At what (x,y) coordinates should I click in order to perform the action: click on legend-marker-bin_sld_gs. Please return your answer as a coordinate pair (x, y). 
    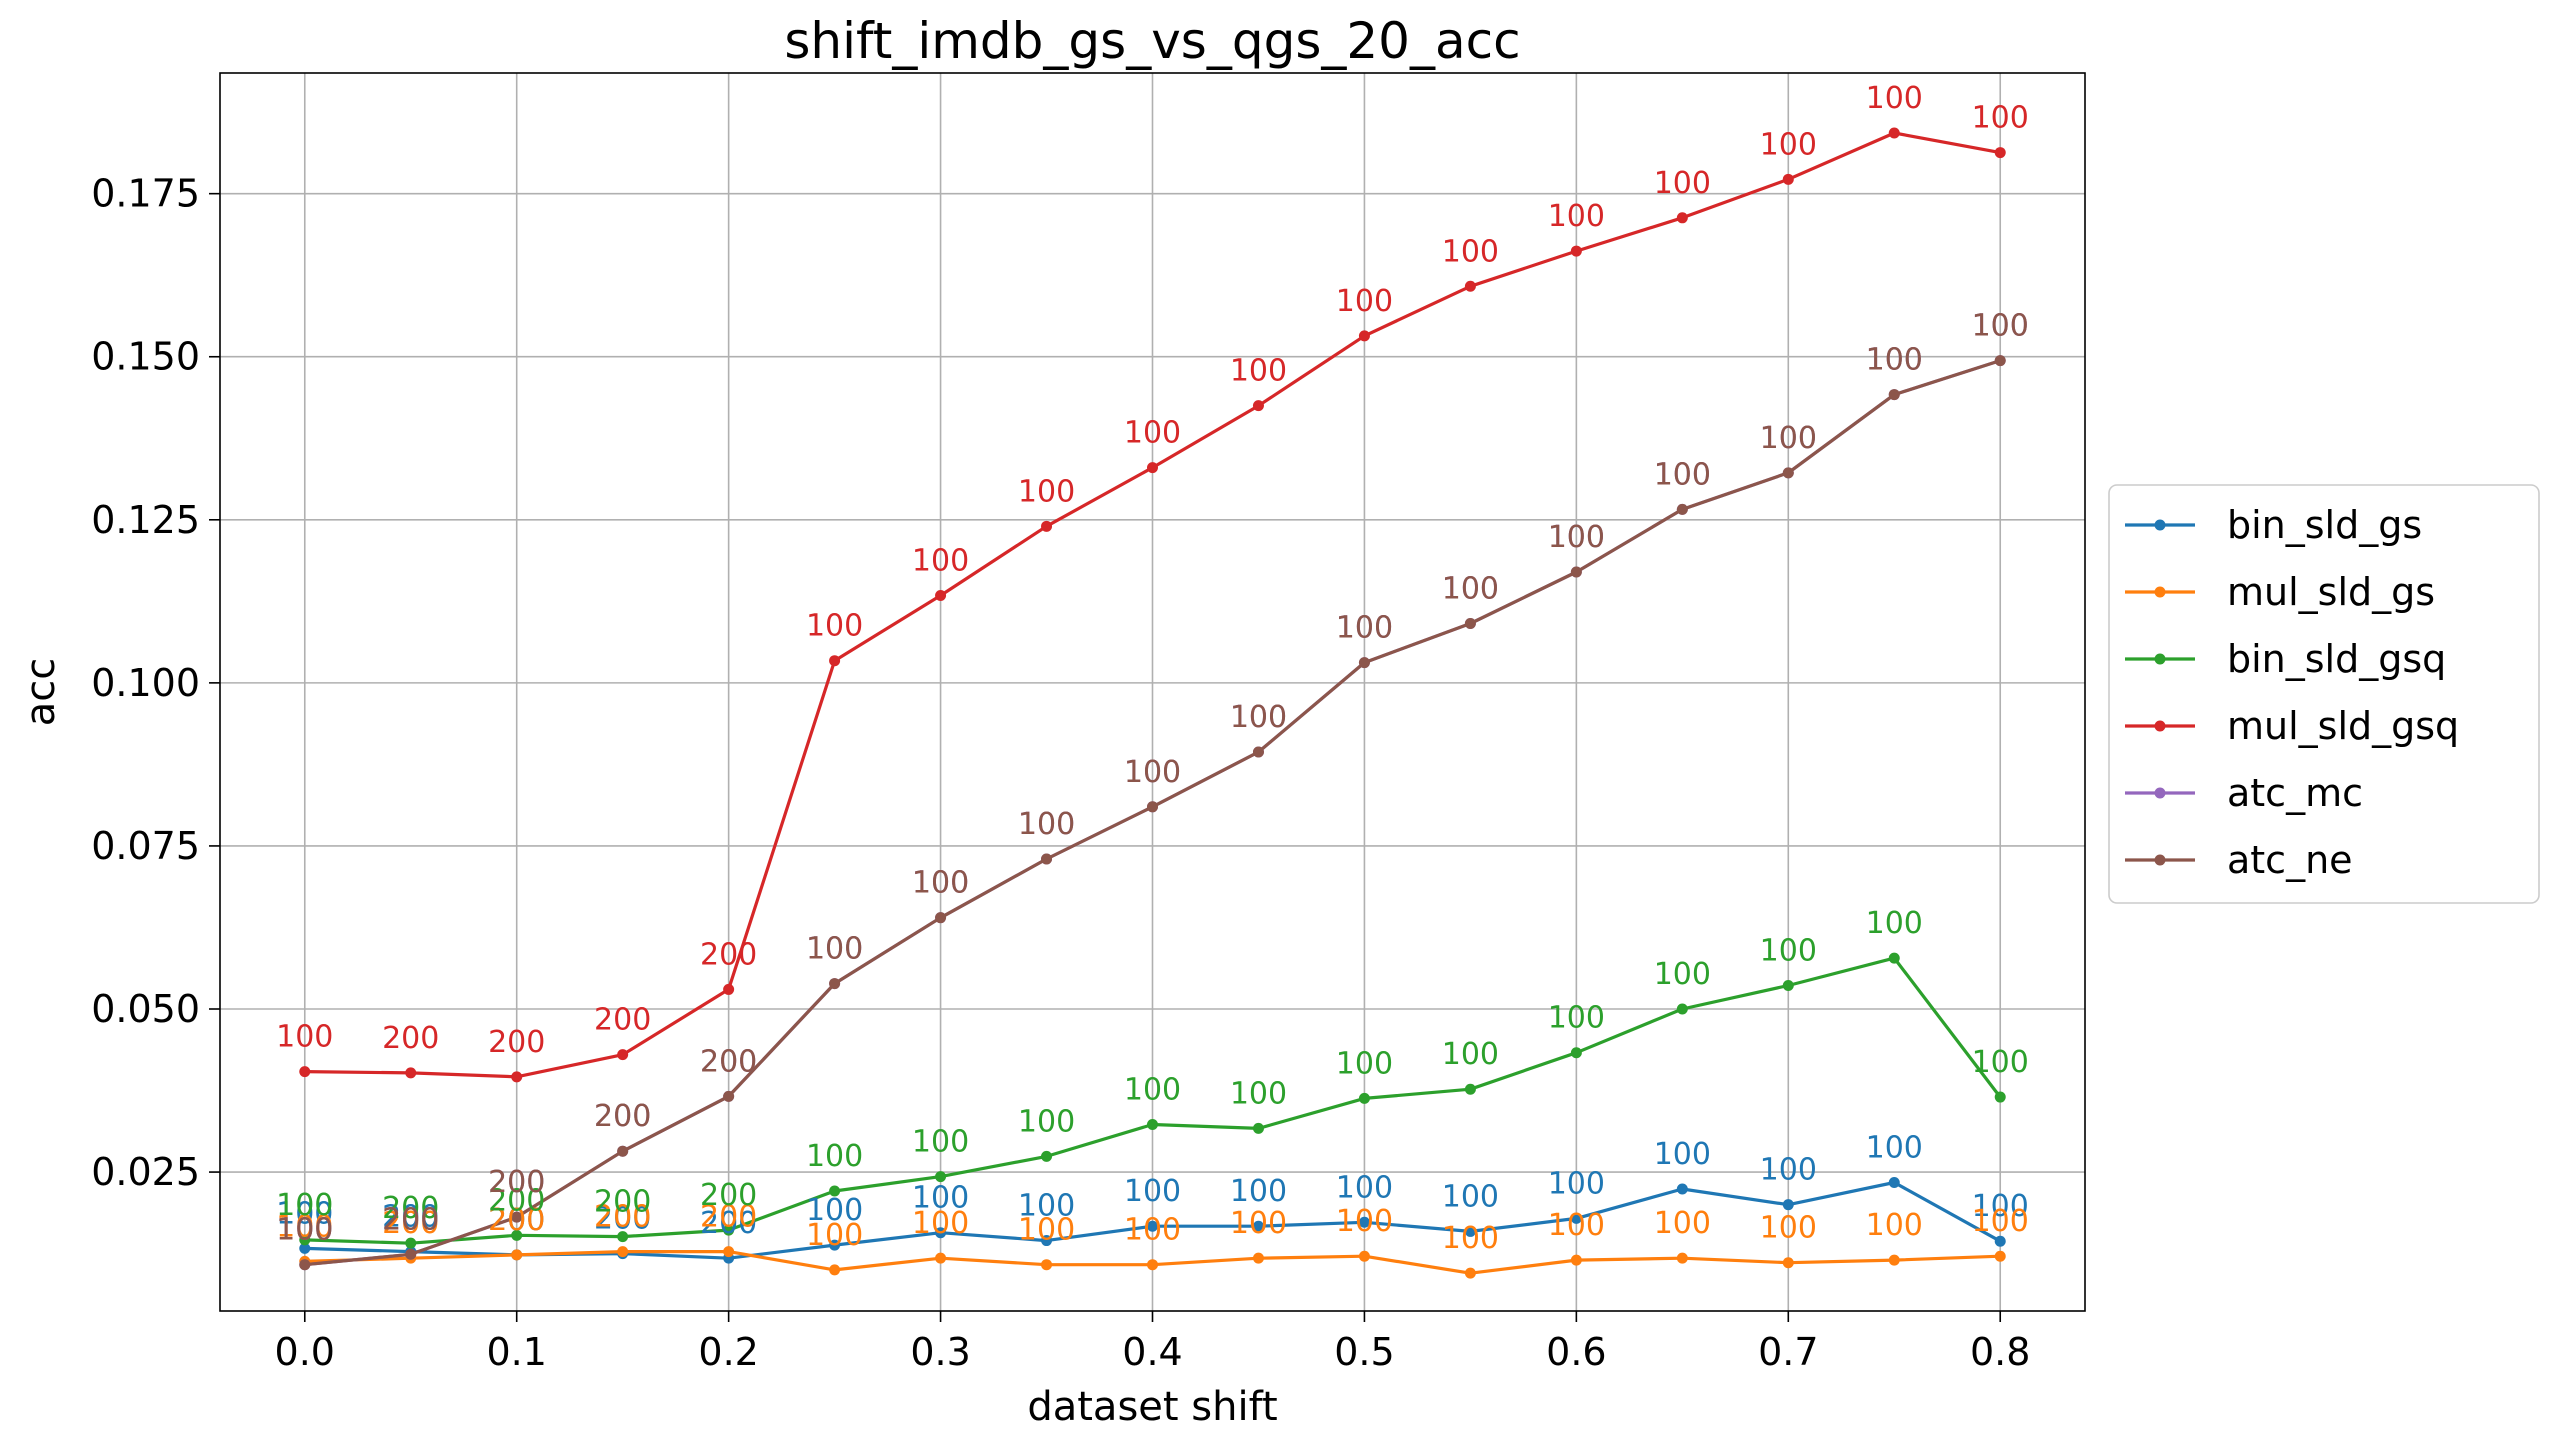
    Looking at the image, I should click on (2160, 525).